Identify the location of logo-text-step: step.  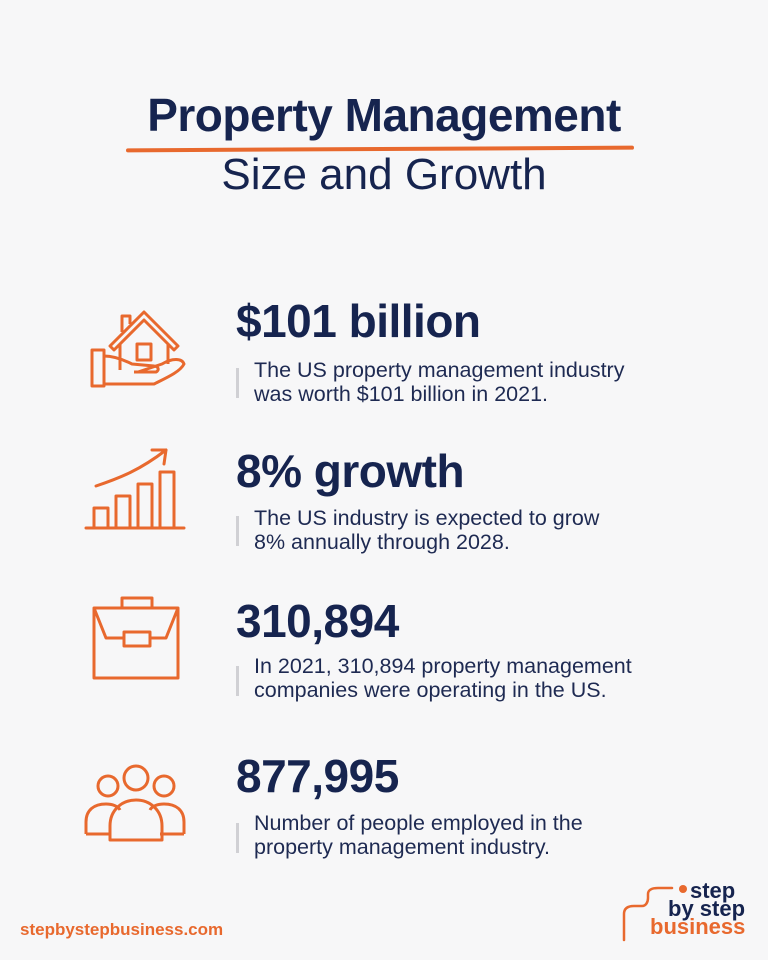
(713, 890).